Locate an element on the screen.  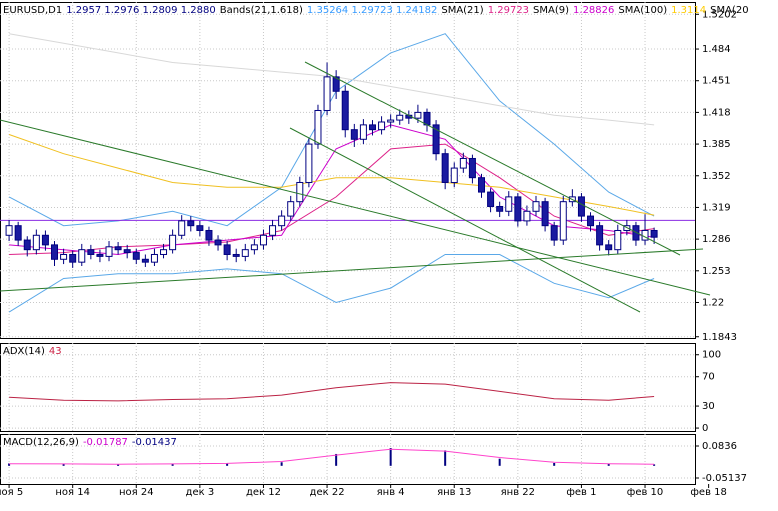
y-tick-label: 1.1843 is located at coordinates (719, 337).